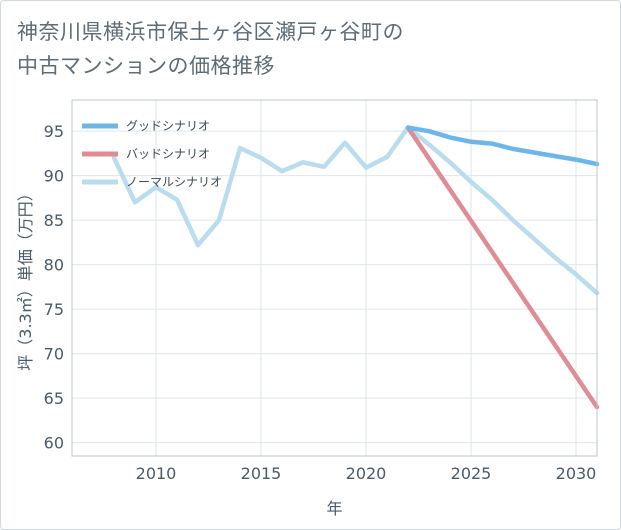  I want to click on x-tick-label-2020: 2020, so click(366, 473).